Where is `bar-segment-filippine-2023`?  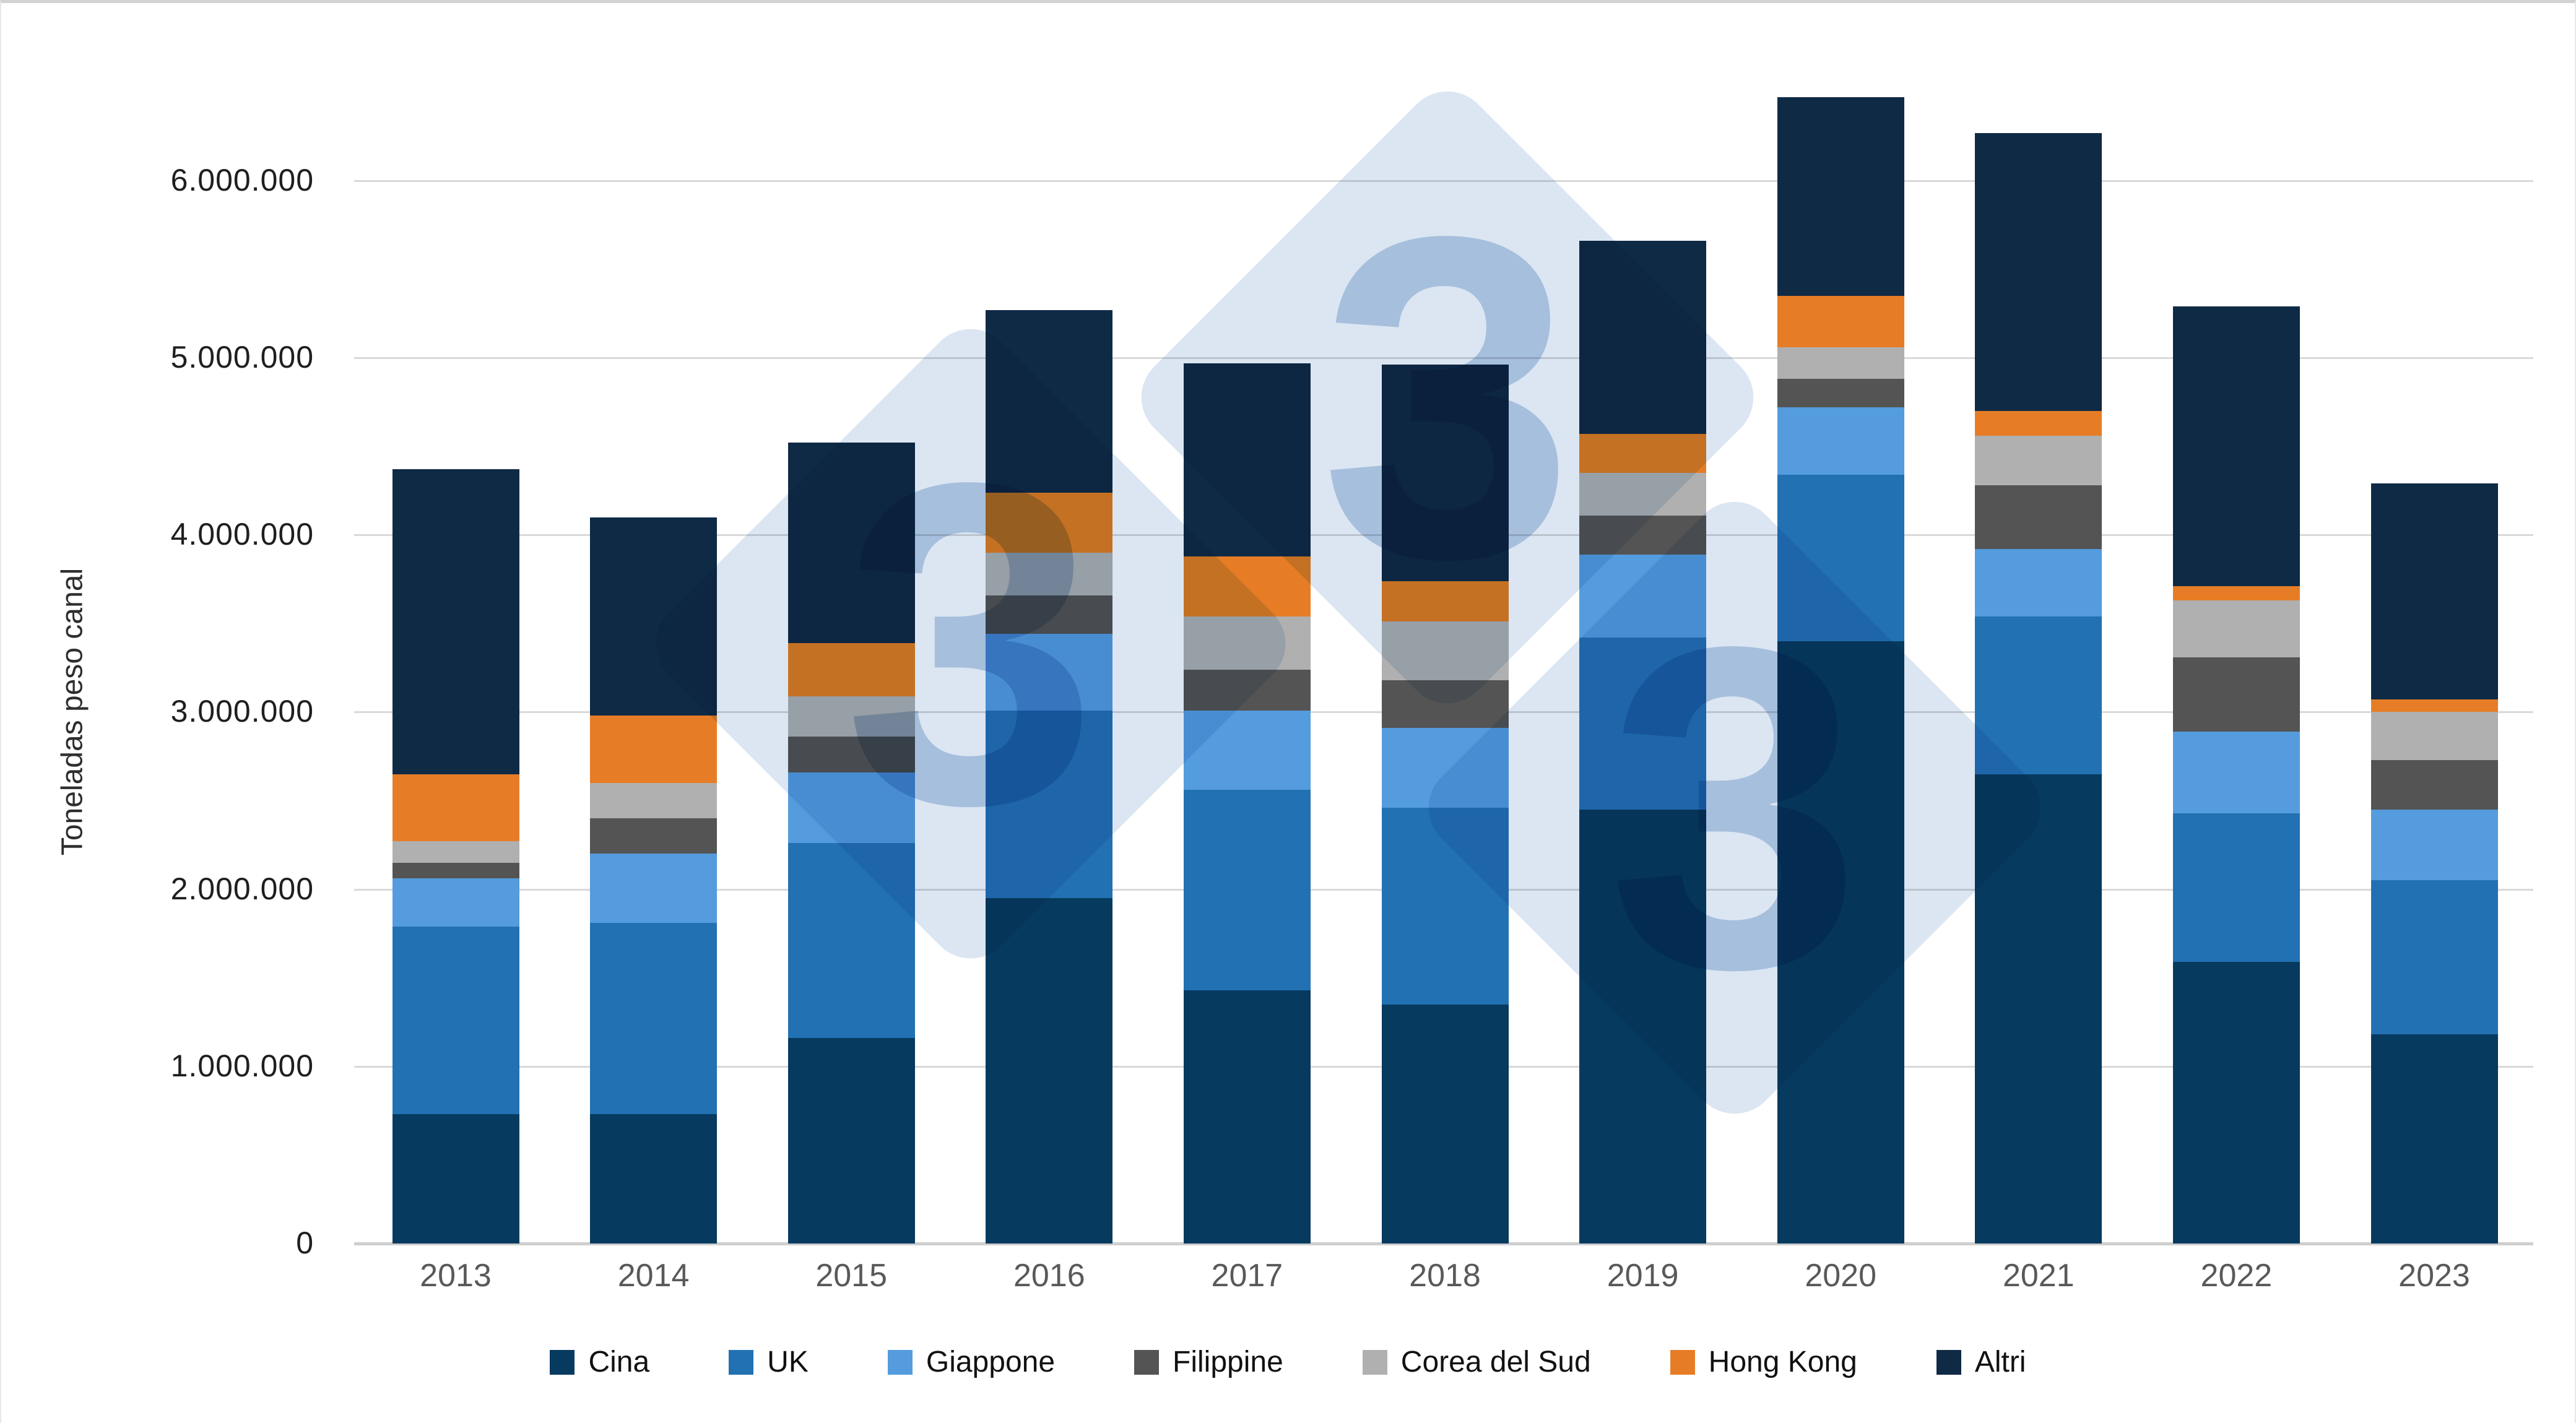
bar-segment-filippine-2023 is located at coordinates (2434, 785).